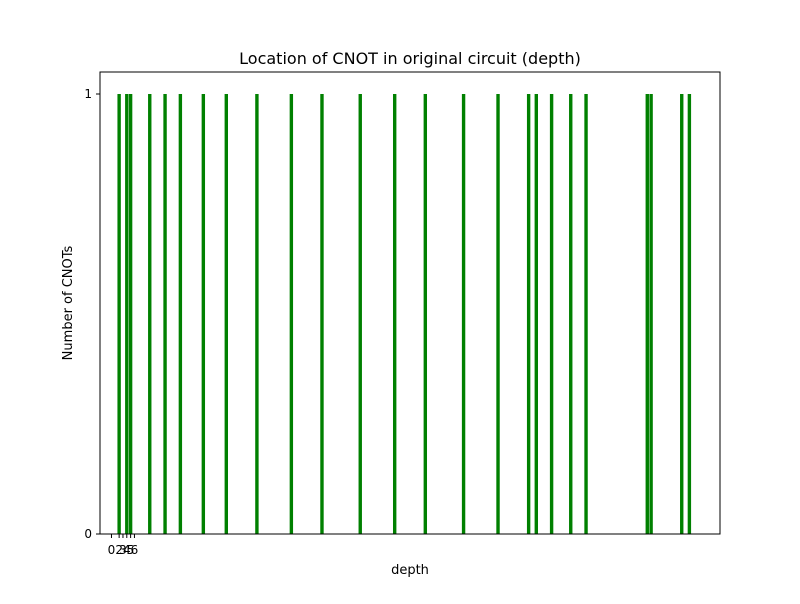 The width and height of the screenshot is (800, 604). What do you see at coordinates (410, 570) in the screenshot?
I see `x-axis-label: depth` at bounding box center [410, 570].